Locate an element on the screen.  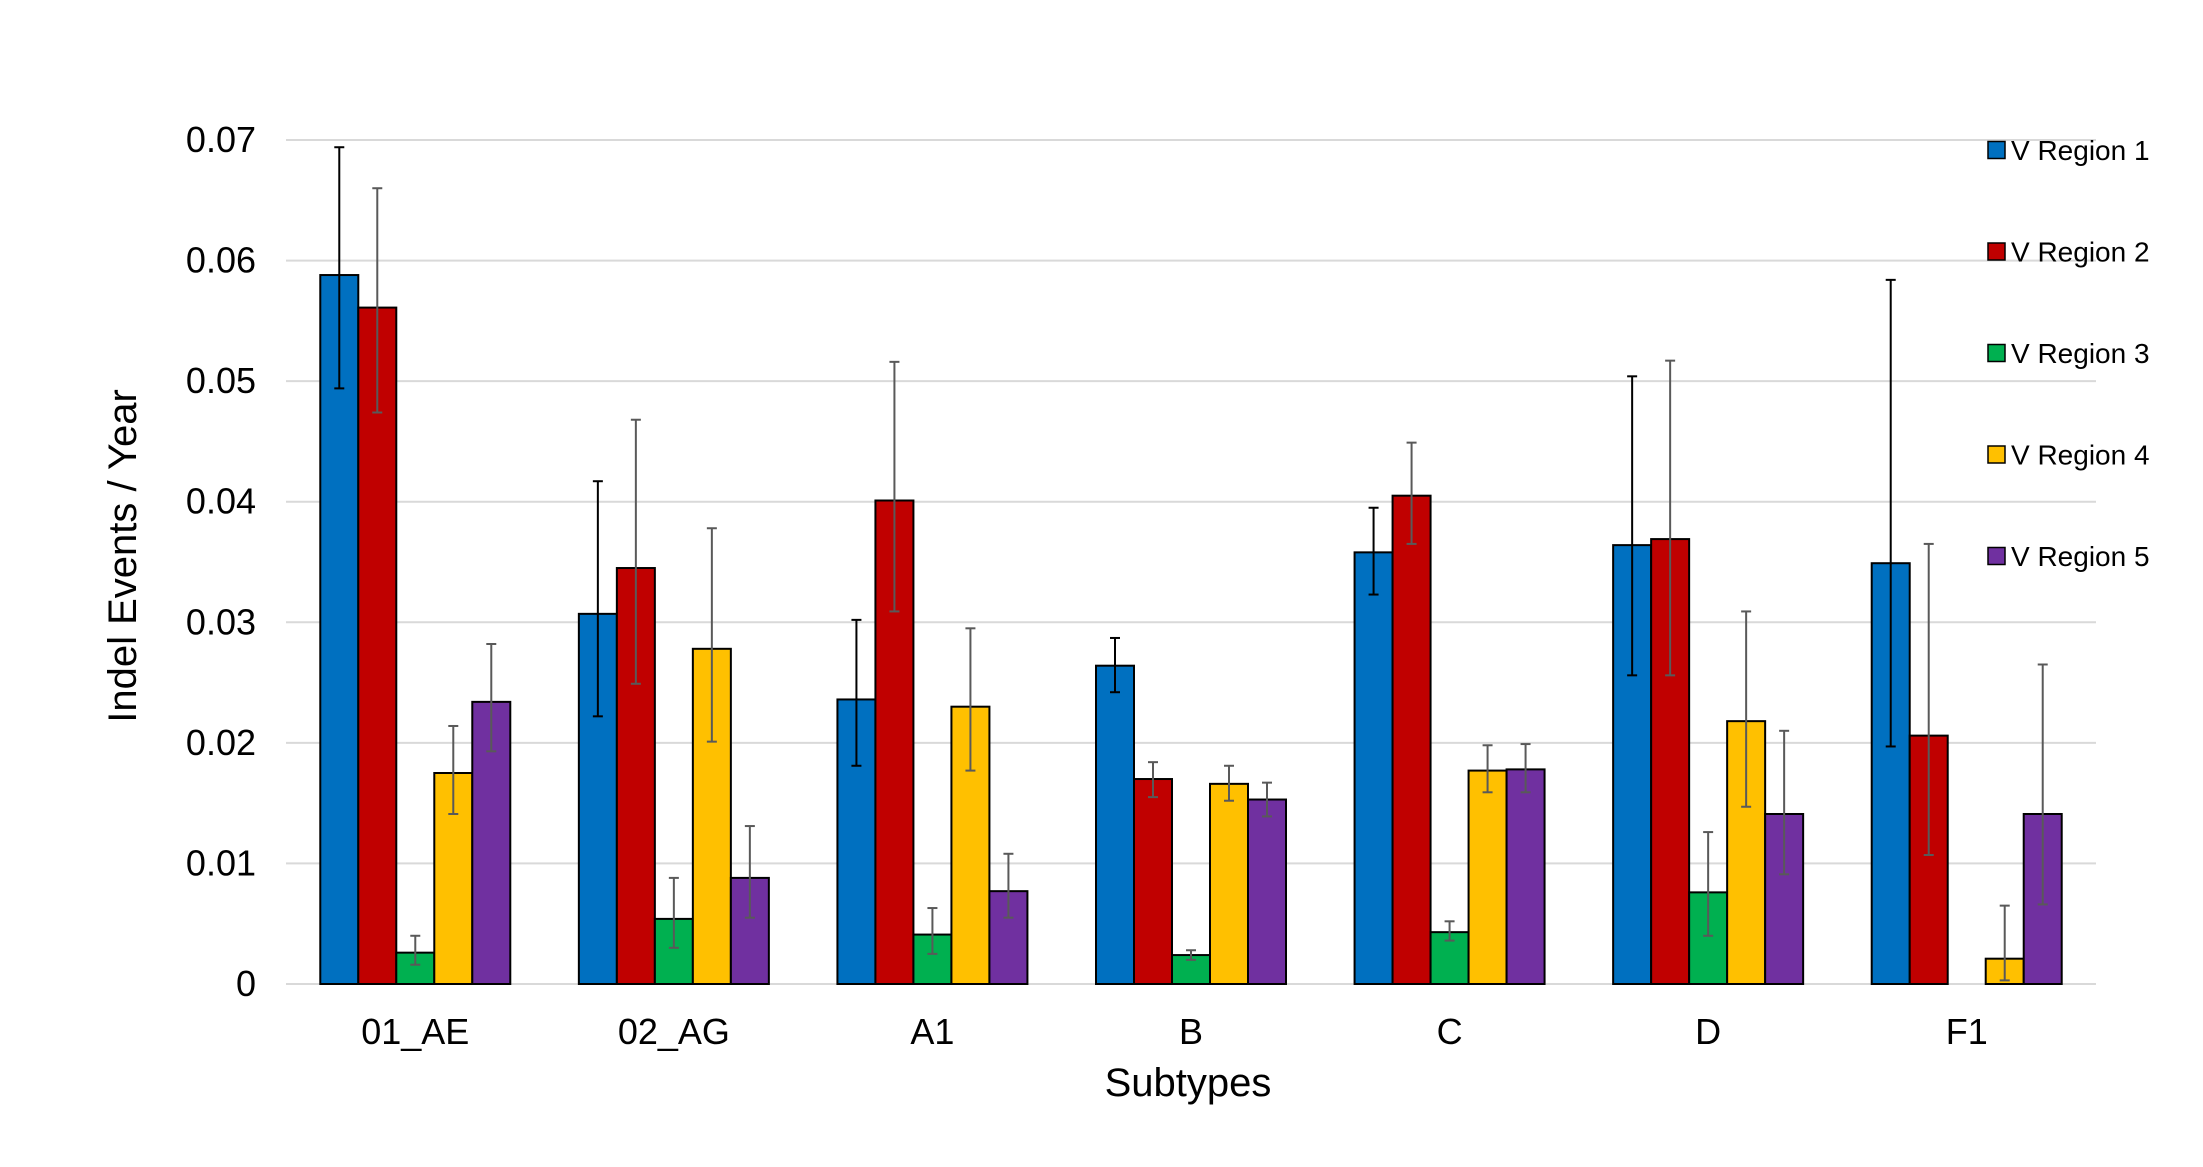
legend-label: V Region 4 is located at coordinates (2080, 455).